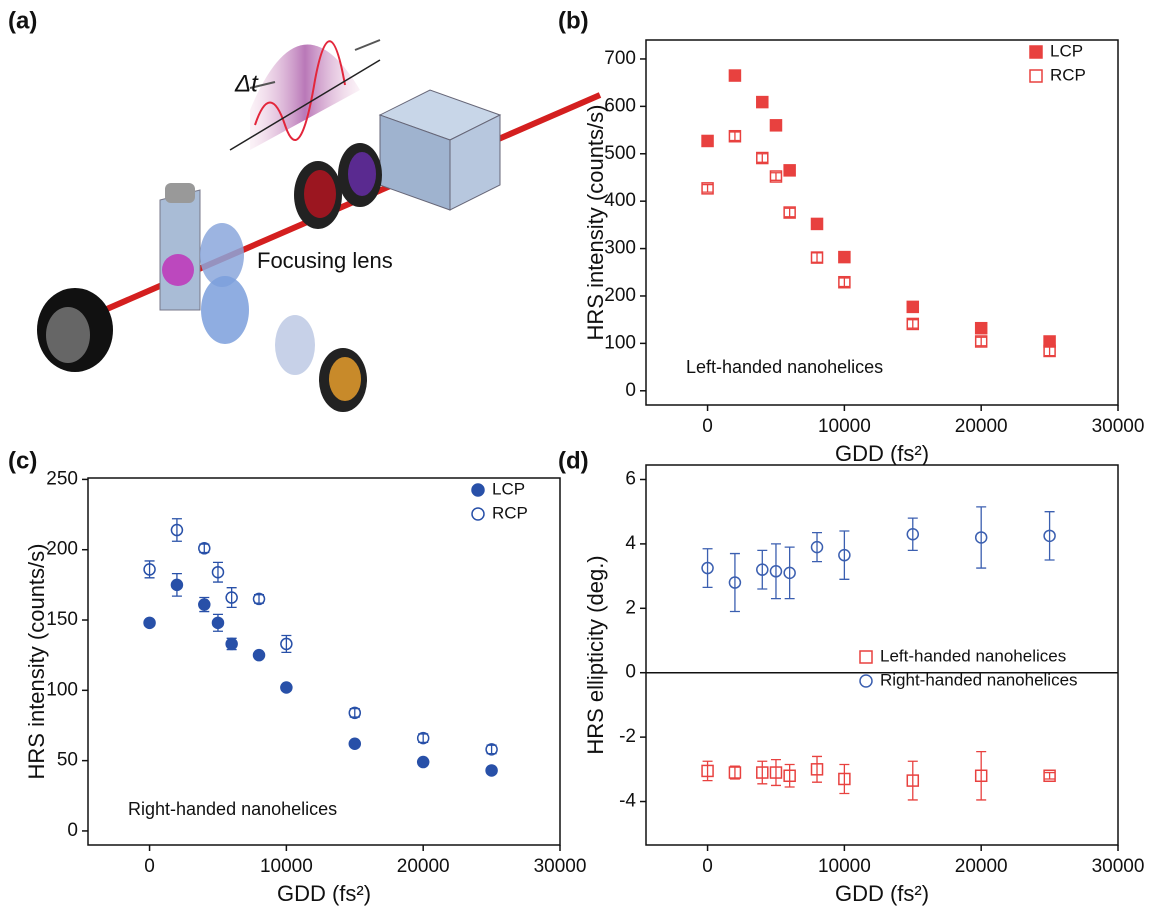 This screenshot has height=914, width=1152. Describe the element at coordinates (508, 488) in the screenshot. I see `legend-label: LCP` at that location.